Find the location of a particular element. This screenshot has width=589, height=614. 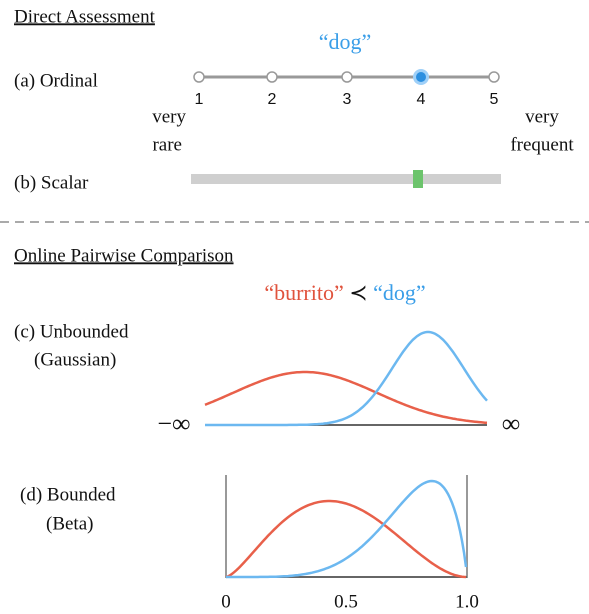

left-end: very is located at coordinates (169, 116).